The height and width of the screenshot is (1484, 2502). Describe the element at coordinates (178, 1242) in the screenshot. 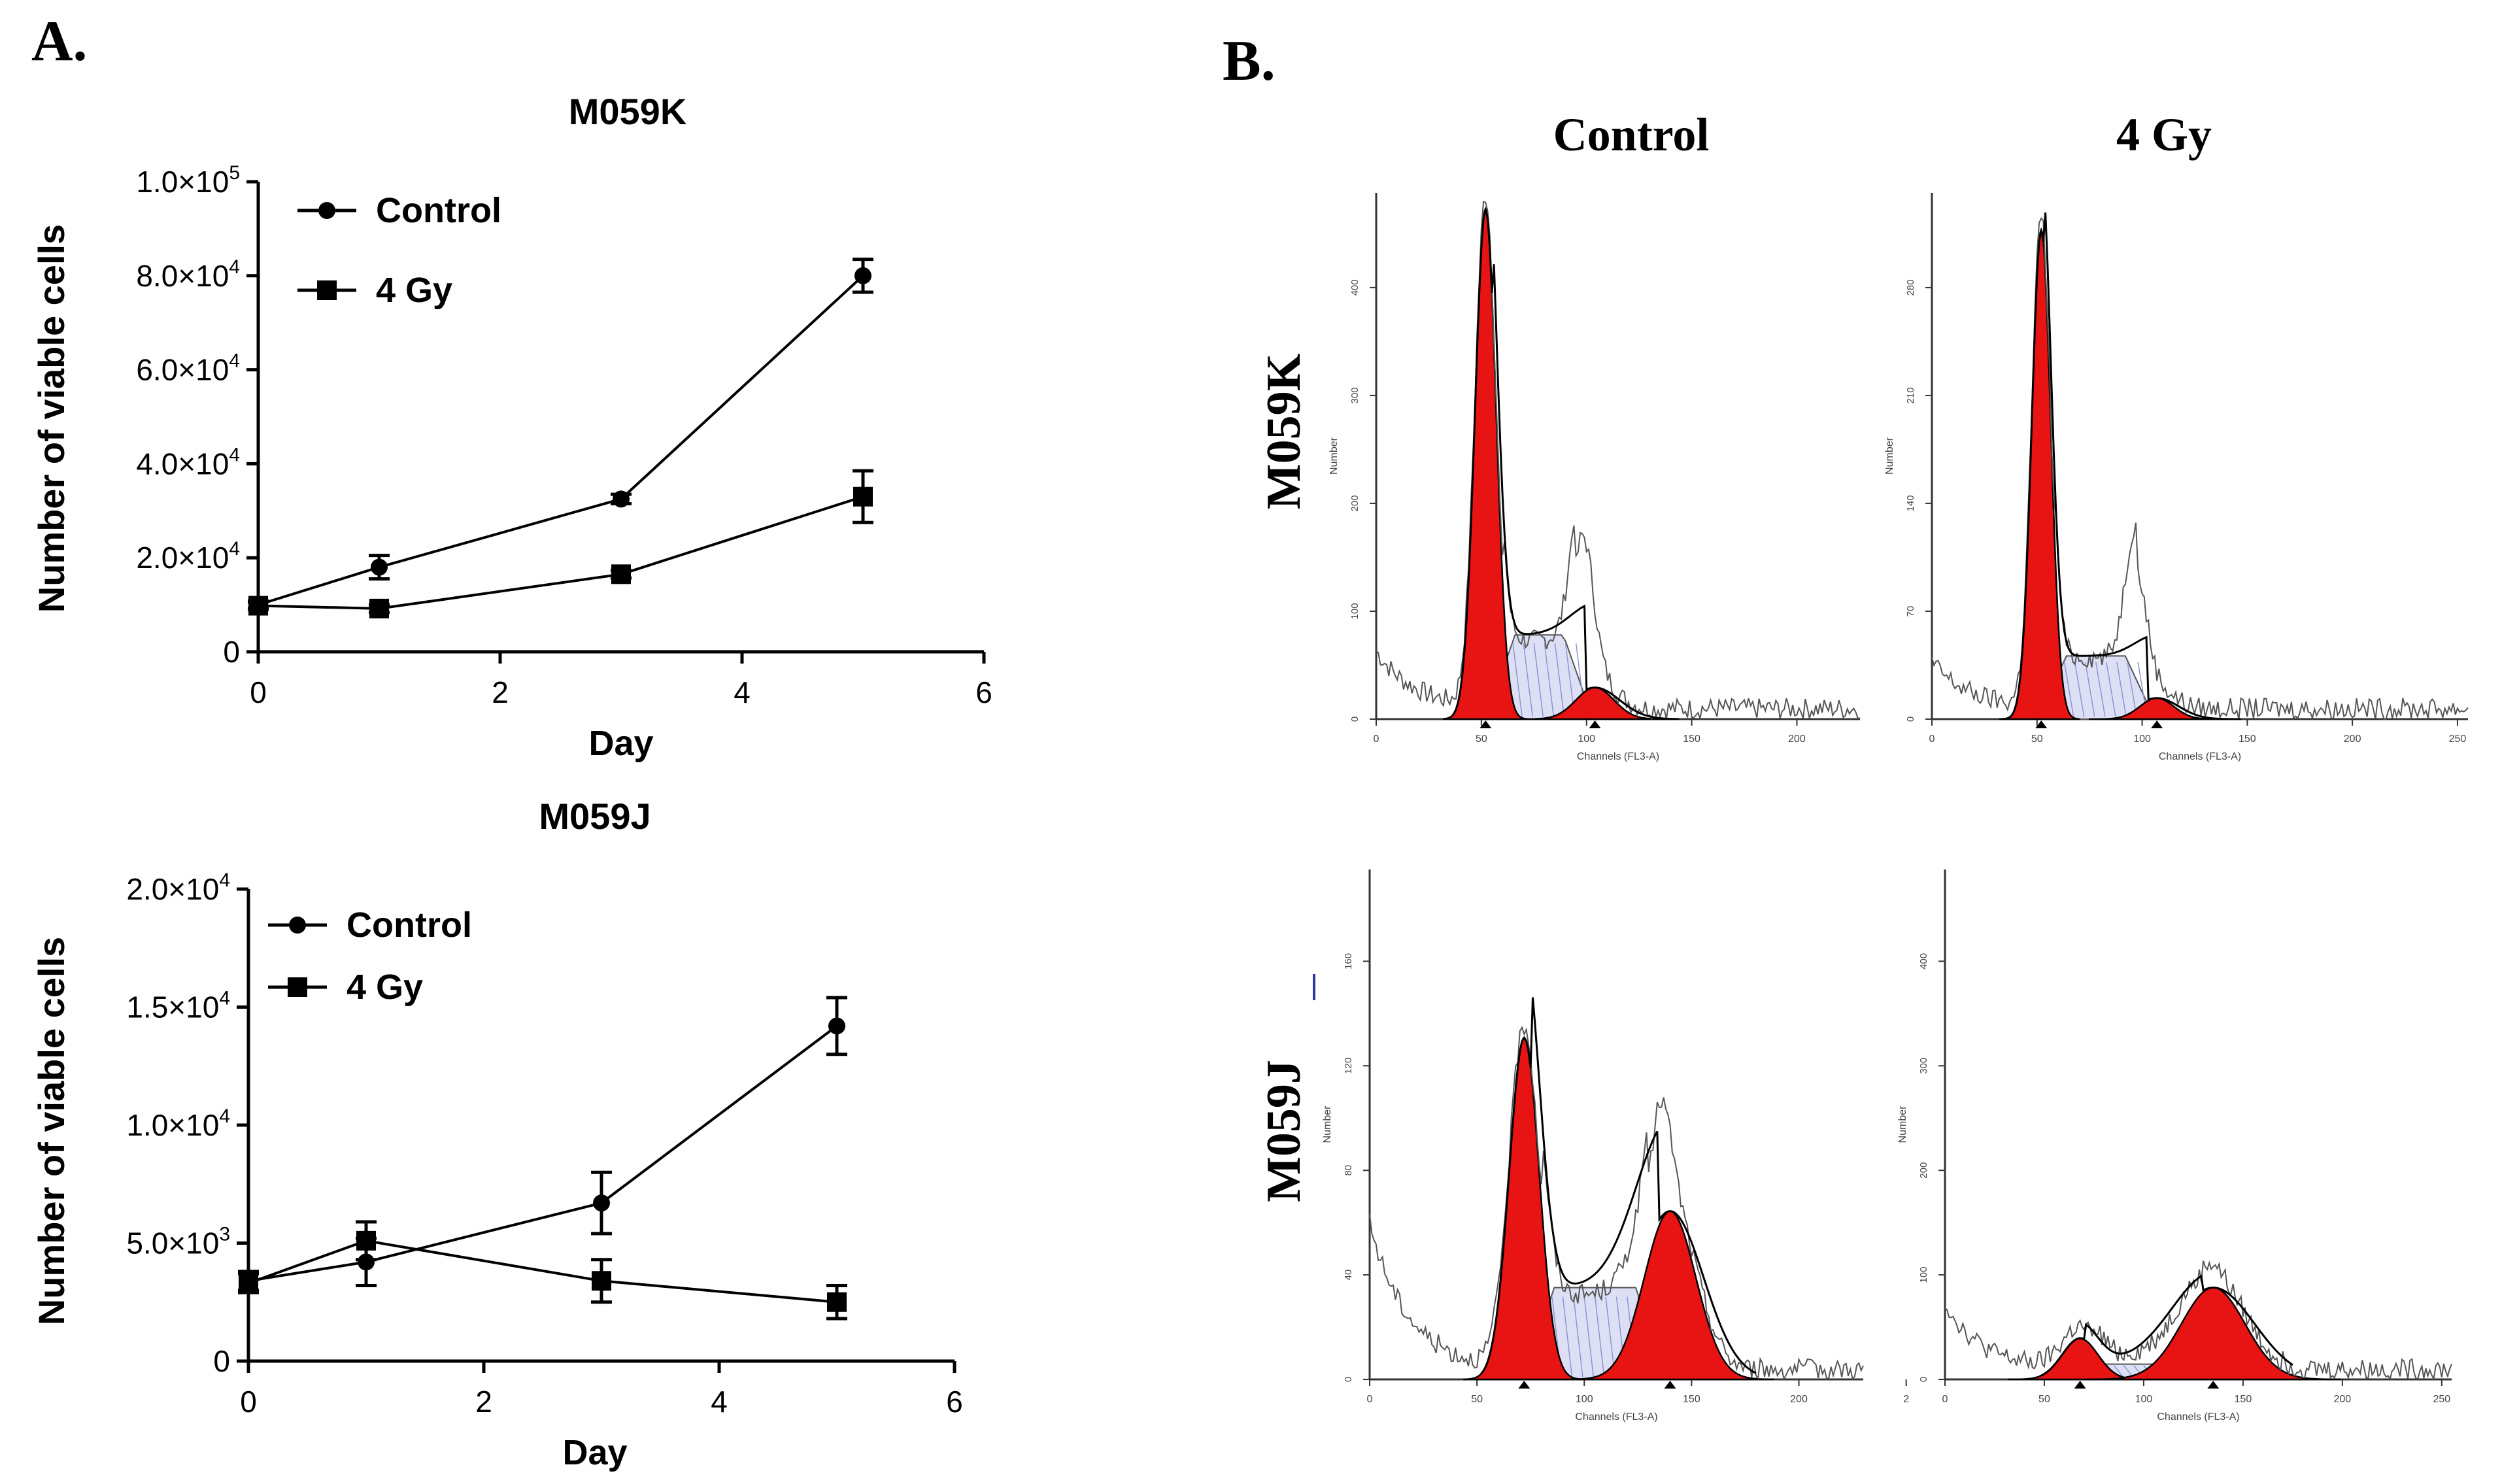

I see `y-tick-label: 5.0×10³` at that location.